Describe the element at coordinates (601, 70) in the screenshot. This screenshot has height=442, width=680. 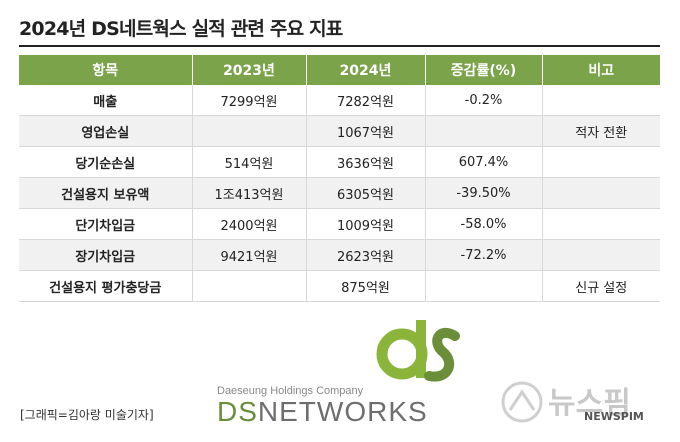
I see `header-note: 비고` at that location.